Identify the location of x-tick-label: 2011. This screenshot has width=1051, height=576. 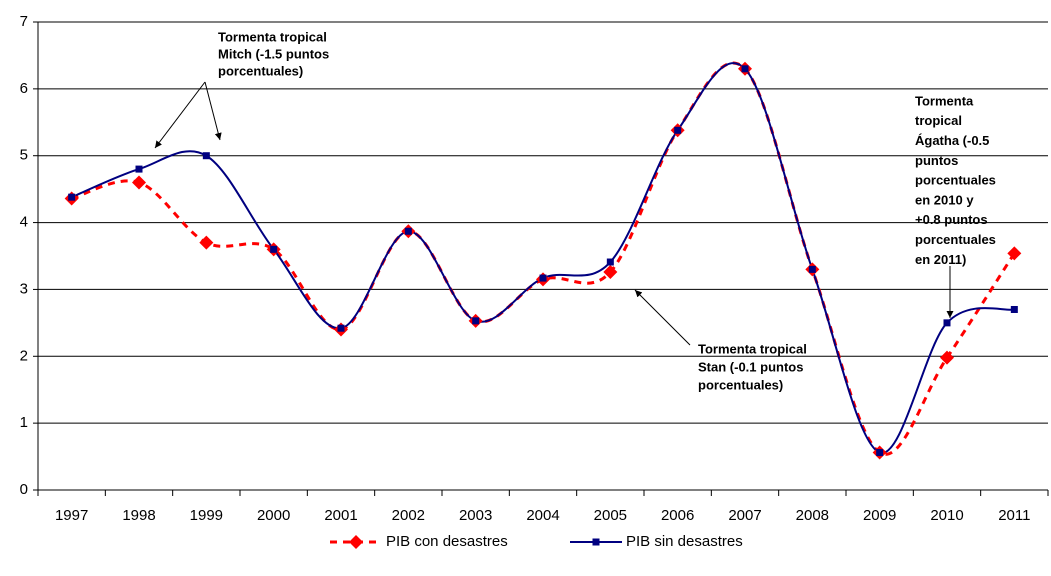
(1014, 515).